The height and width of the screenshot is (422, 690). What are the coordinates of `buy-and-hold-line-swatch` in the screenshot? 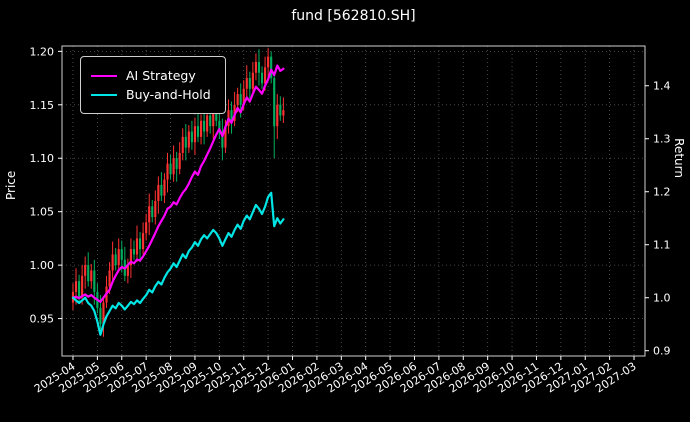 It's located at (104, 94).